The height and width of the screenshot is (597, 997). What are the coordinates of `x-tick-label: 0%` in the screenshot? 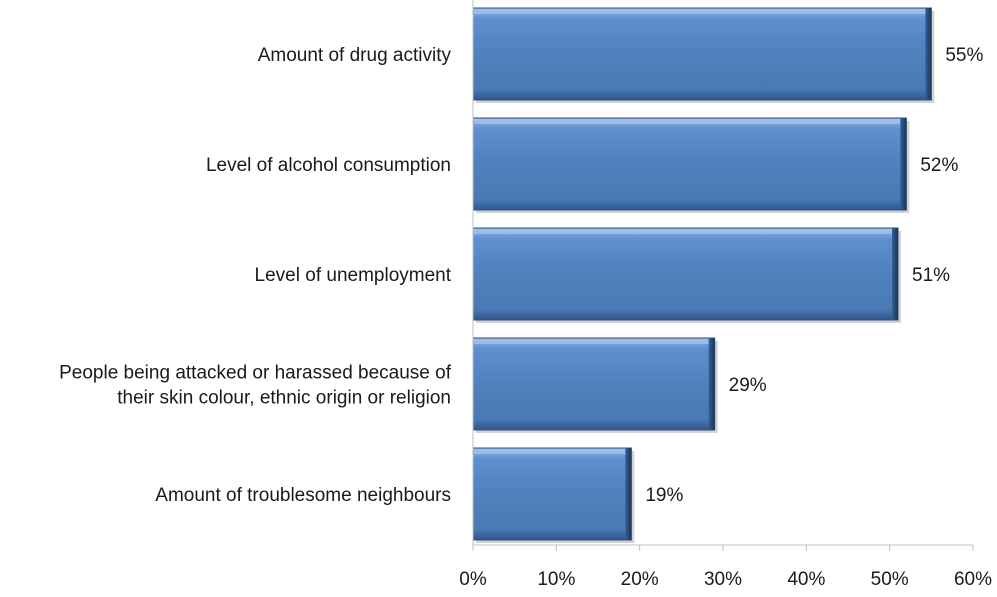 It's located at (473, 579).